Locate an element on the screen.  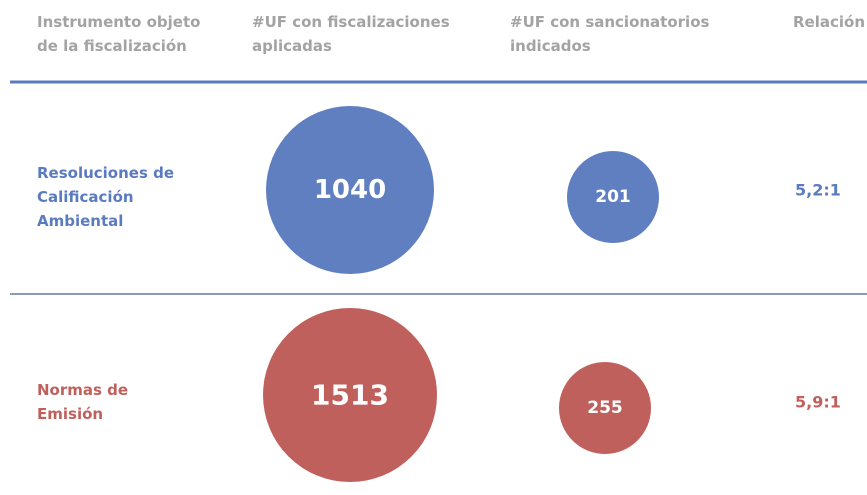
column-header: #UF con sancionatorios is located at coordinates (610, 22).